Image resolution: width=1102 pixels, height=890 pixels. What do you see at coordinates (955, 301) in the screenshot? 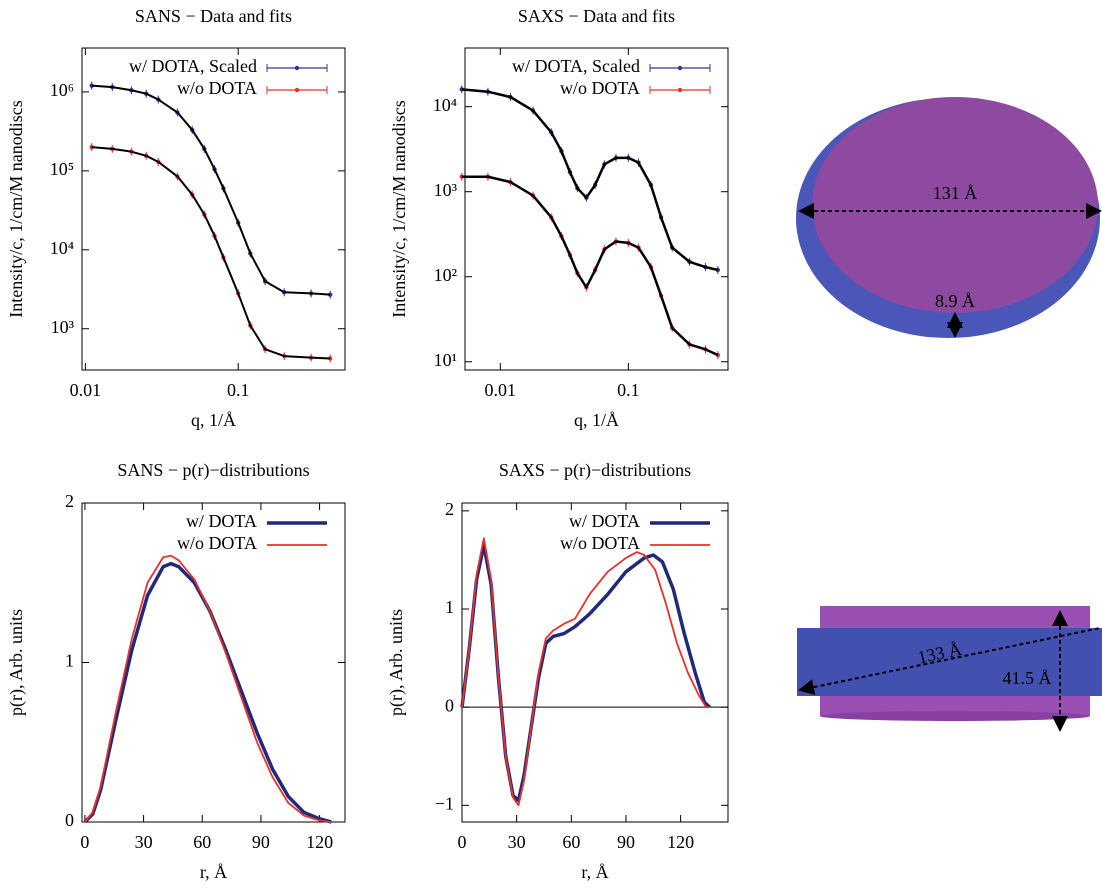
I see `dimension-label: 8.9 Å` at bounding box center [955, 301].